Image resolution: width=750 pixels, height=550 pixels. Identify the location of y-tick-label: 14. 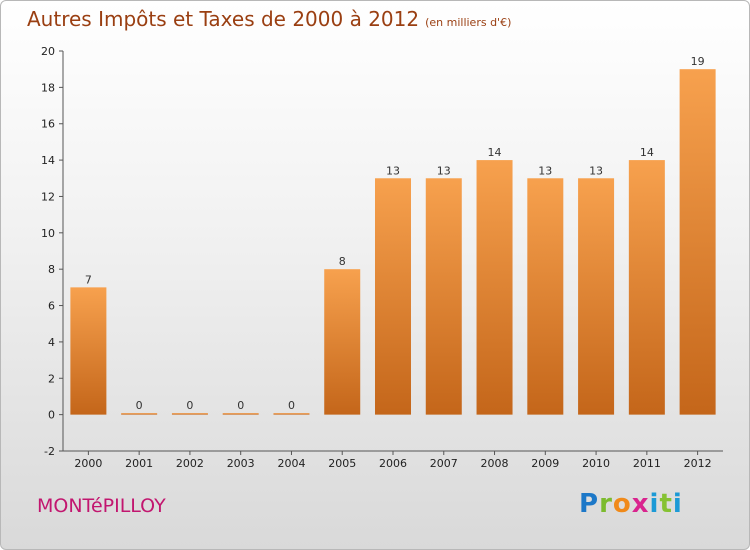
(48, 160).